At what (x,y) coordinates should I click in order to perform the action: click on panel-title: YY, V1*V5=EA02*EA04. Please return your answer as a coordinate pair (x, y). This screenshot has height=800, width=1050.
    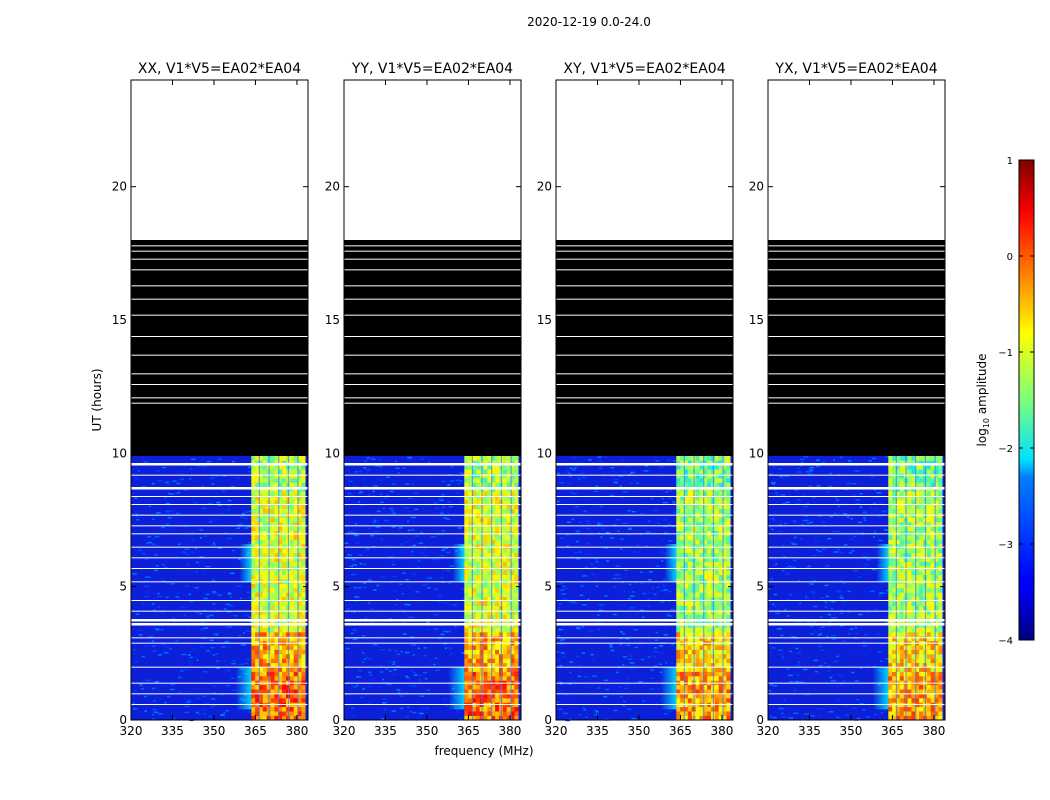
    Looking at the image, I should click on (432, 69).